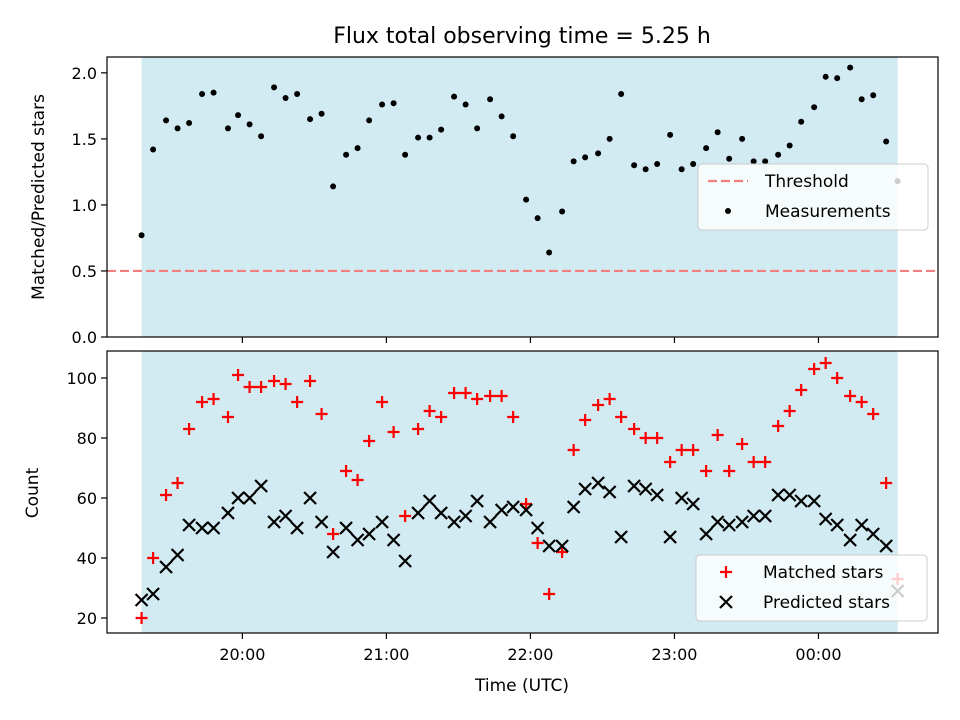 The height and width of the screenshot is (720, 960). Describe the element at coordinates (823, 573) in the screenshot. I see `legend-label: Matched stars` at that location.